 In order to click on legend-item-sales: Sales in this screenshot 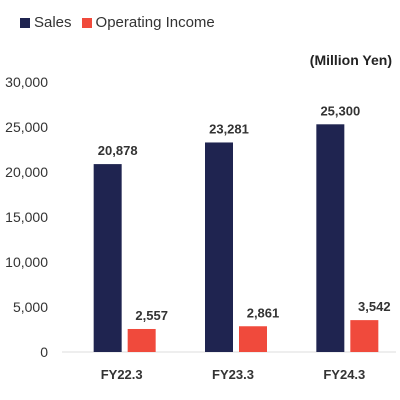, I will do `click(46, 22)`.